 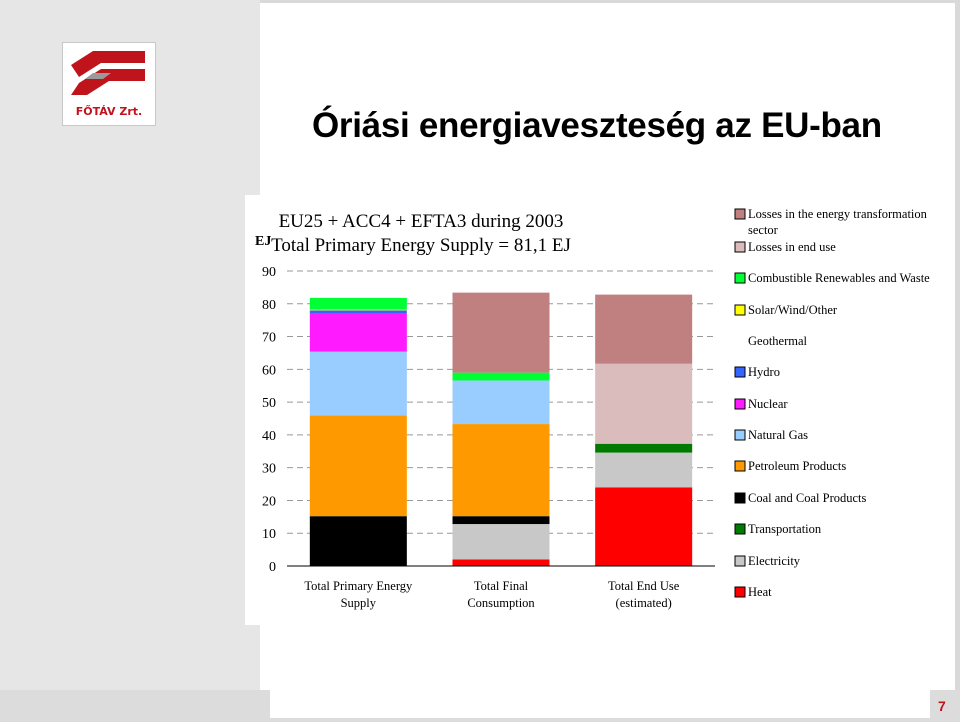 What do you see at coordinates (644, 594) in the screenshot?
I see `x-category-label: Total End Use (estimated)` at bounding box center [644, 594].